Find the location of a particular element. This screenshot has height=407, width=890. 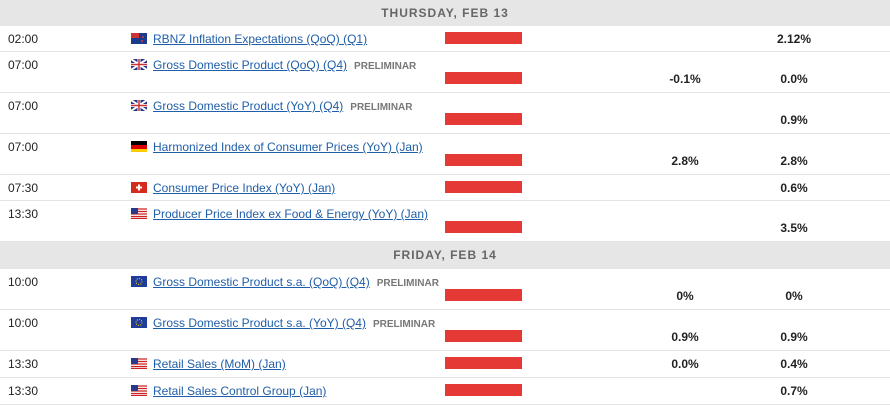

forecast: 0% is located at coordinates (685, 296).